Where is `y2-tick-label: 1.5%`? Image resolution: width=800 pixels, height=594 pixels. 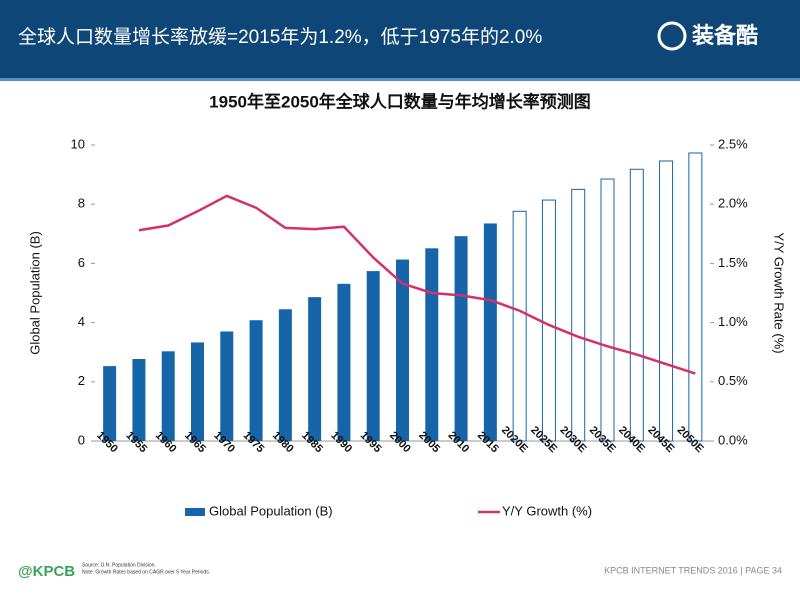 y2-tick-label: 1.5% is located at coordinates (733, 262).